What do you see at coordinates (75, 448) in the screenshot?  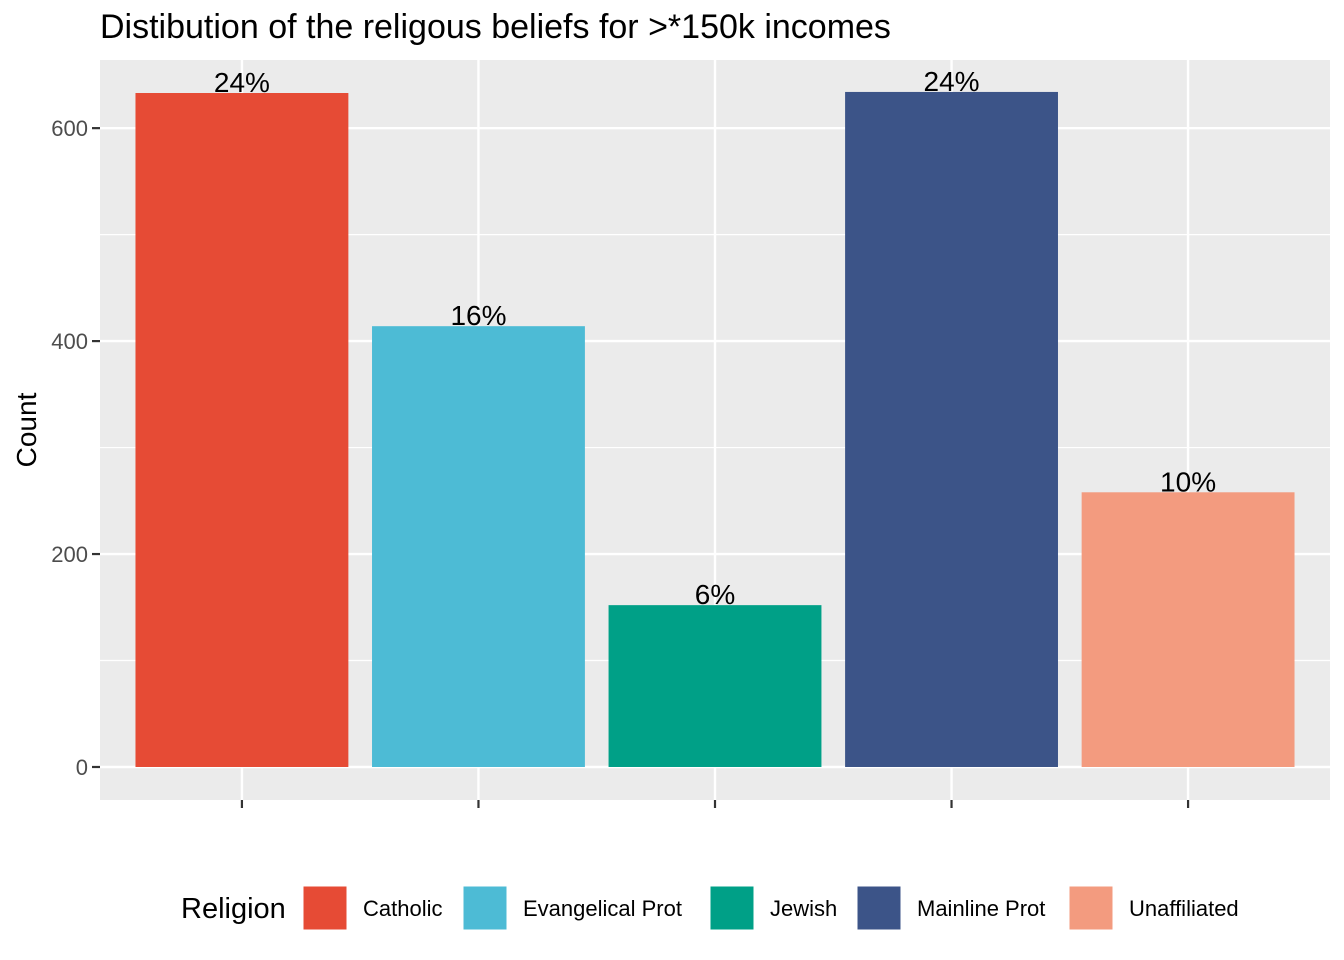 I see `y-axis: 0 200 400 600` at bounding box center [75, 448].